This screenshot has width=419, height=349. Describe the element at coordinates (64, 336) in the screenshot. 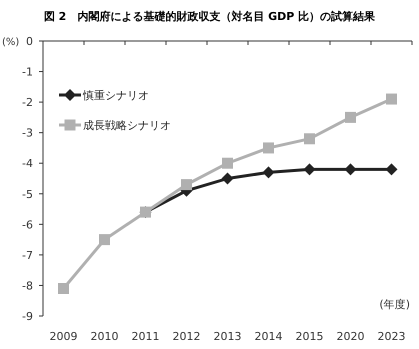

I see `x-tick-label: 2009` at that location.